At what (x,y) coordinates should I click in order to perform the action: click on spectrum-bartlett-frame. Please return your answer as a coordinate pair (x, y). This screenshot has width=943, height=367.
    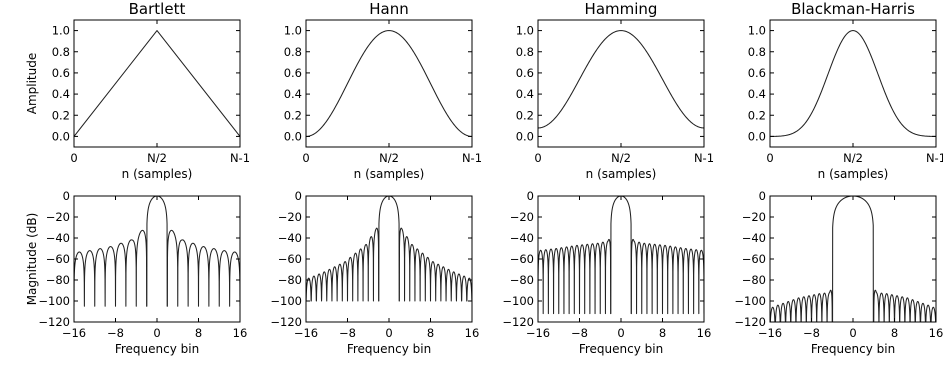
    Looking at the image, I should click on (157, 259).